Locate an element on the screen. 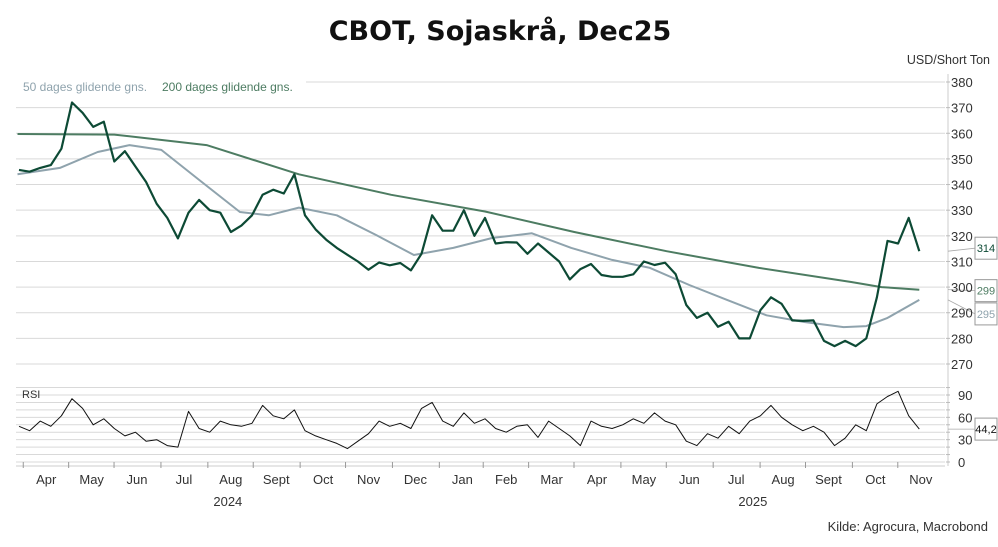 The width and height of the screenshot is (998, 547). x-month-label: Mar is located at coordinates (551, 479).